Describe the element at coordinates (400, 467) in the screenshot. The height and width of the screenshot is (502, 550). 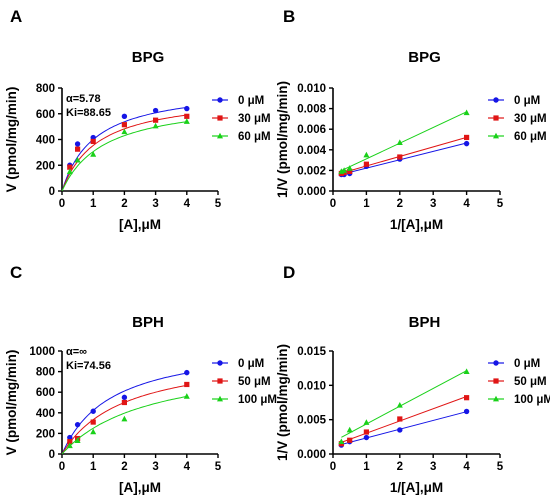
I see `x-tick-label: 2` at that location.